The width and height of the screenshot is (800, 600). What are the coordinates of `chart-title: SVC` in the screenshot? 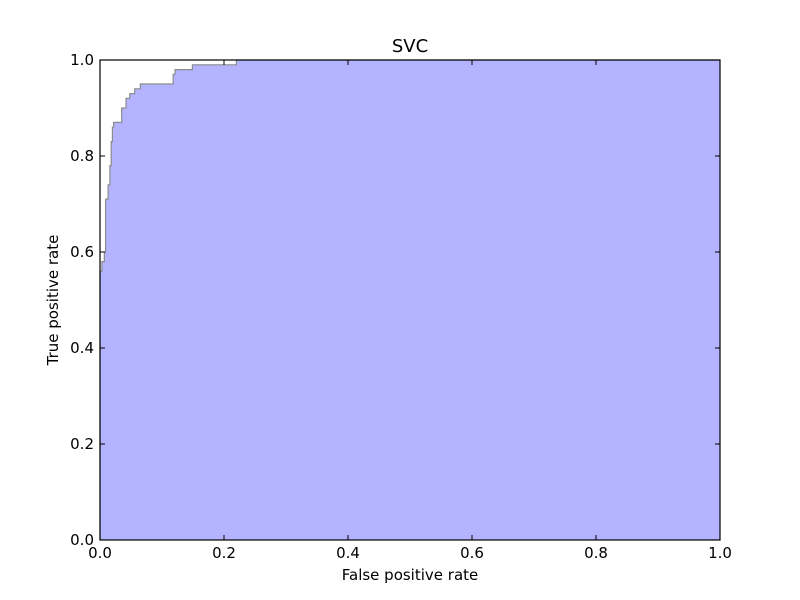 It's located at (410, 46).